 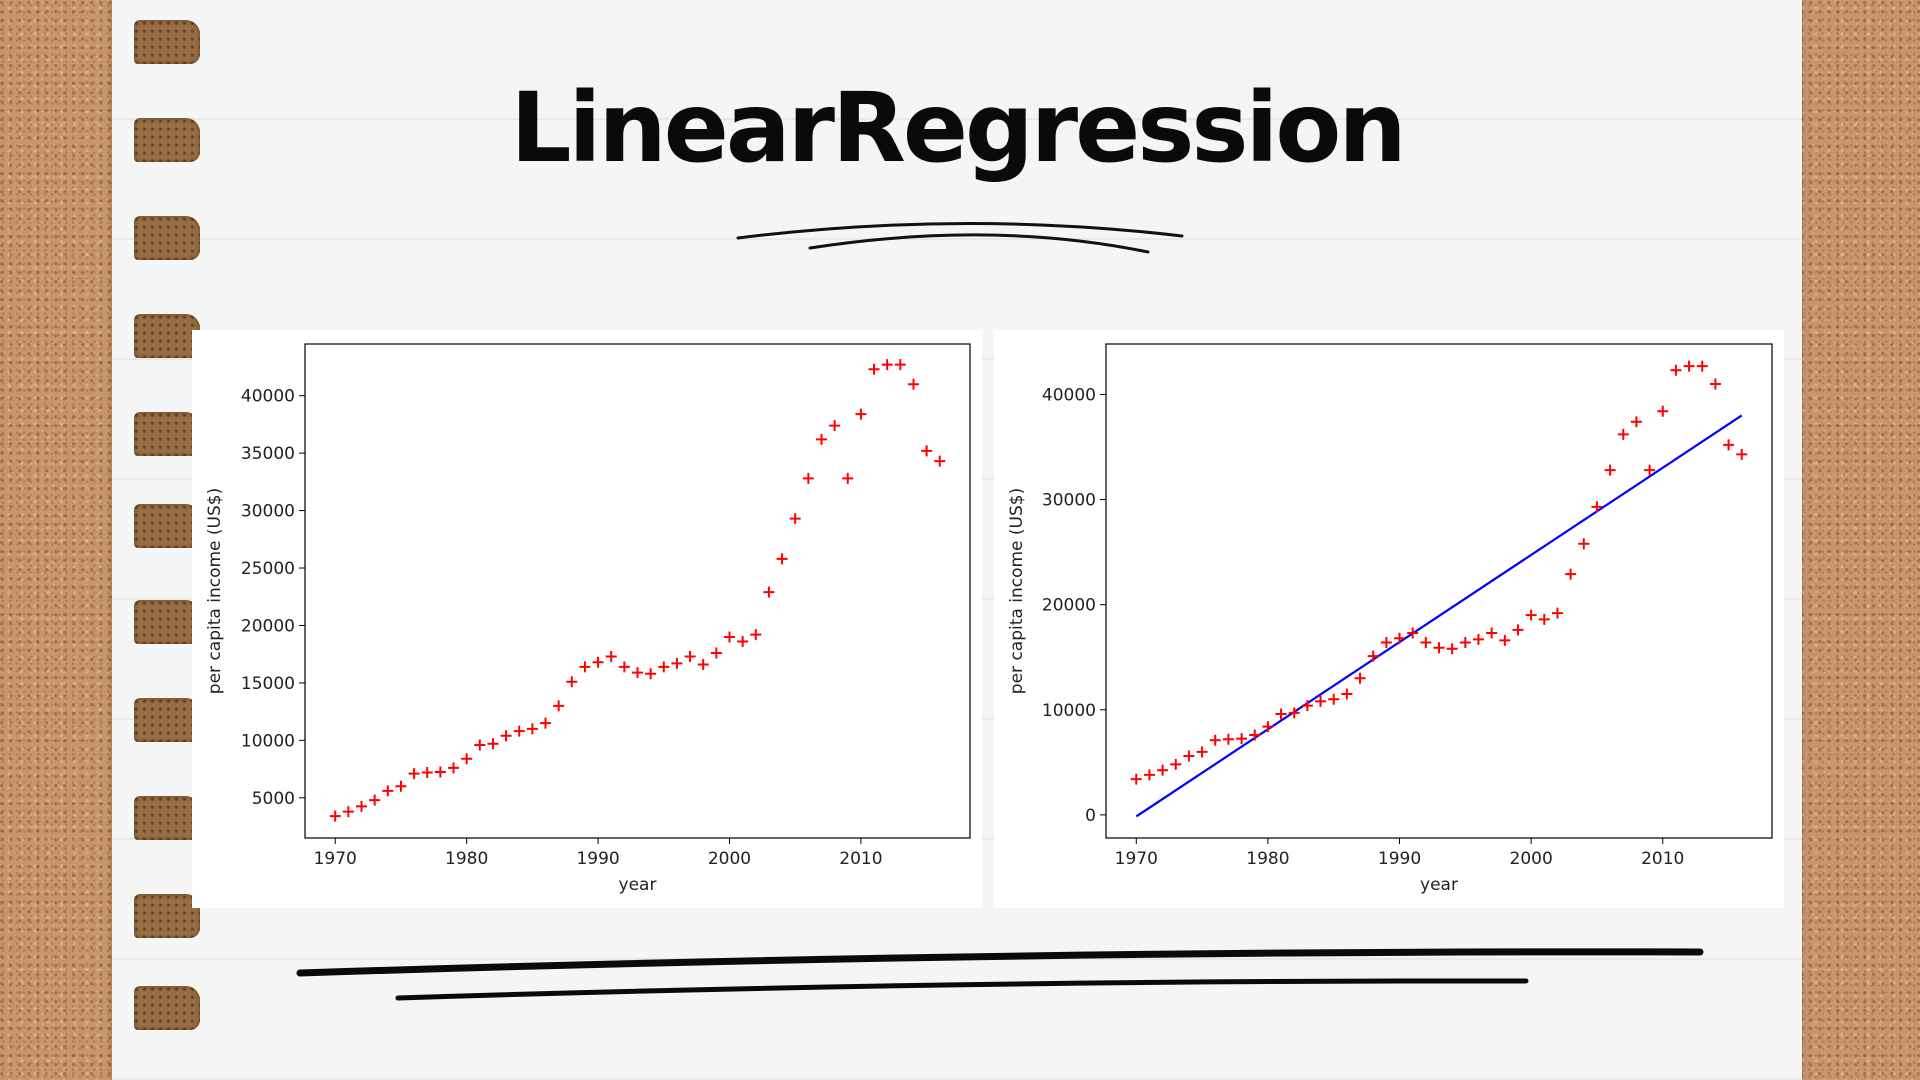 I want to click on regression-line, so click(x=1439, y=616).